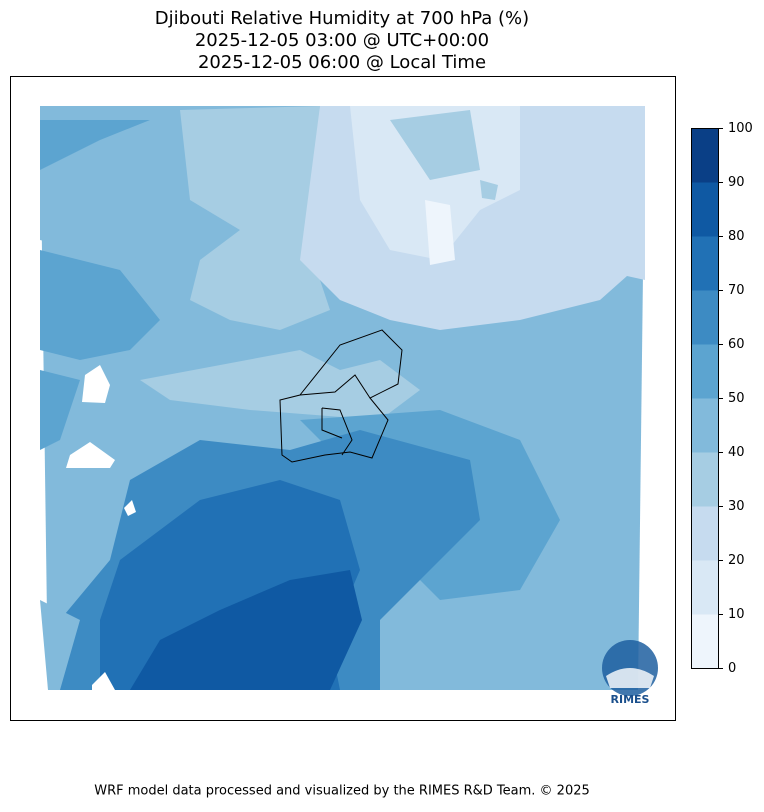 Image resolution: width=764 pixels, height=812 pixels. Describe the element at coordinates (736, 560) in the screenshot. I see `colorbar-tick-label: 20` at that location.